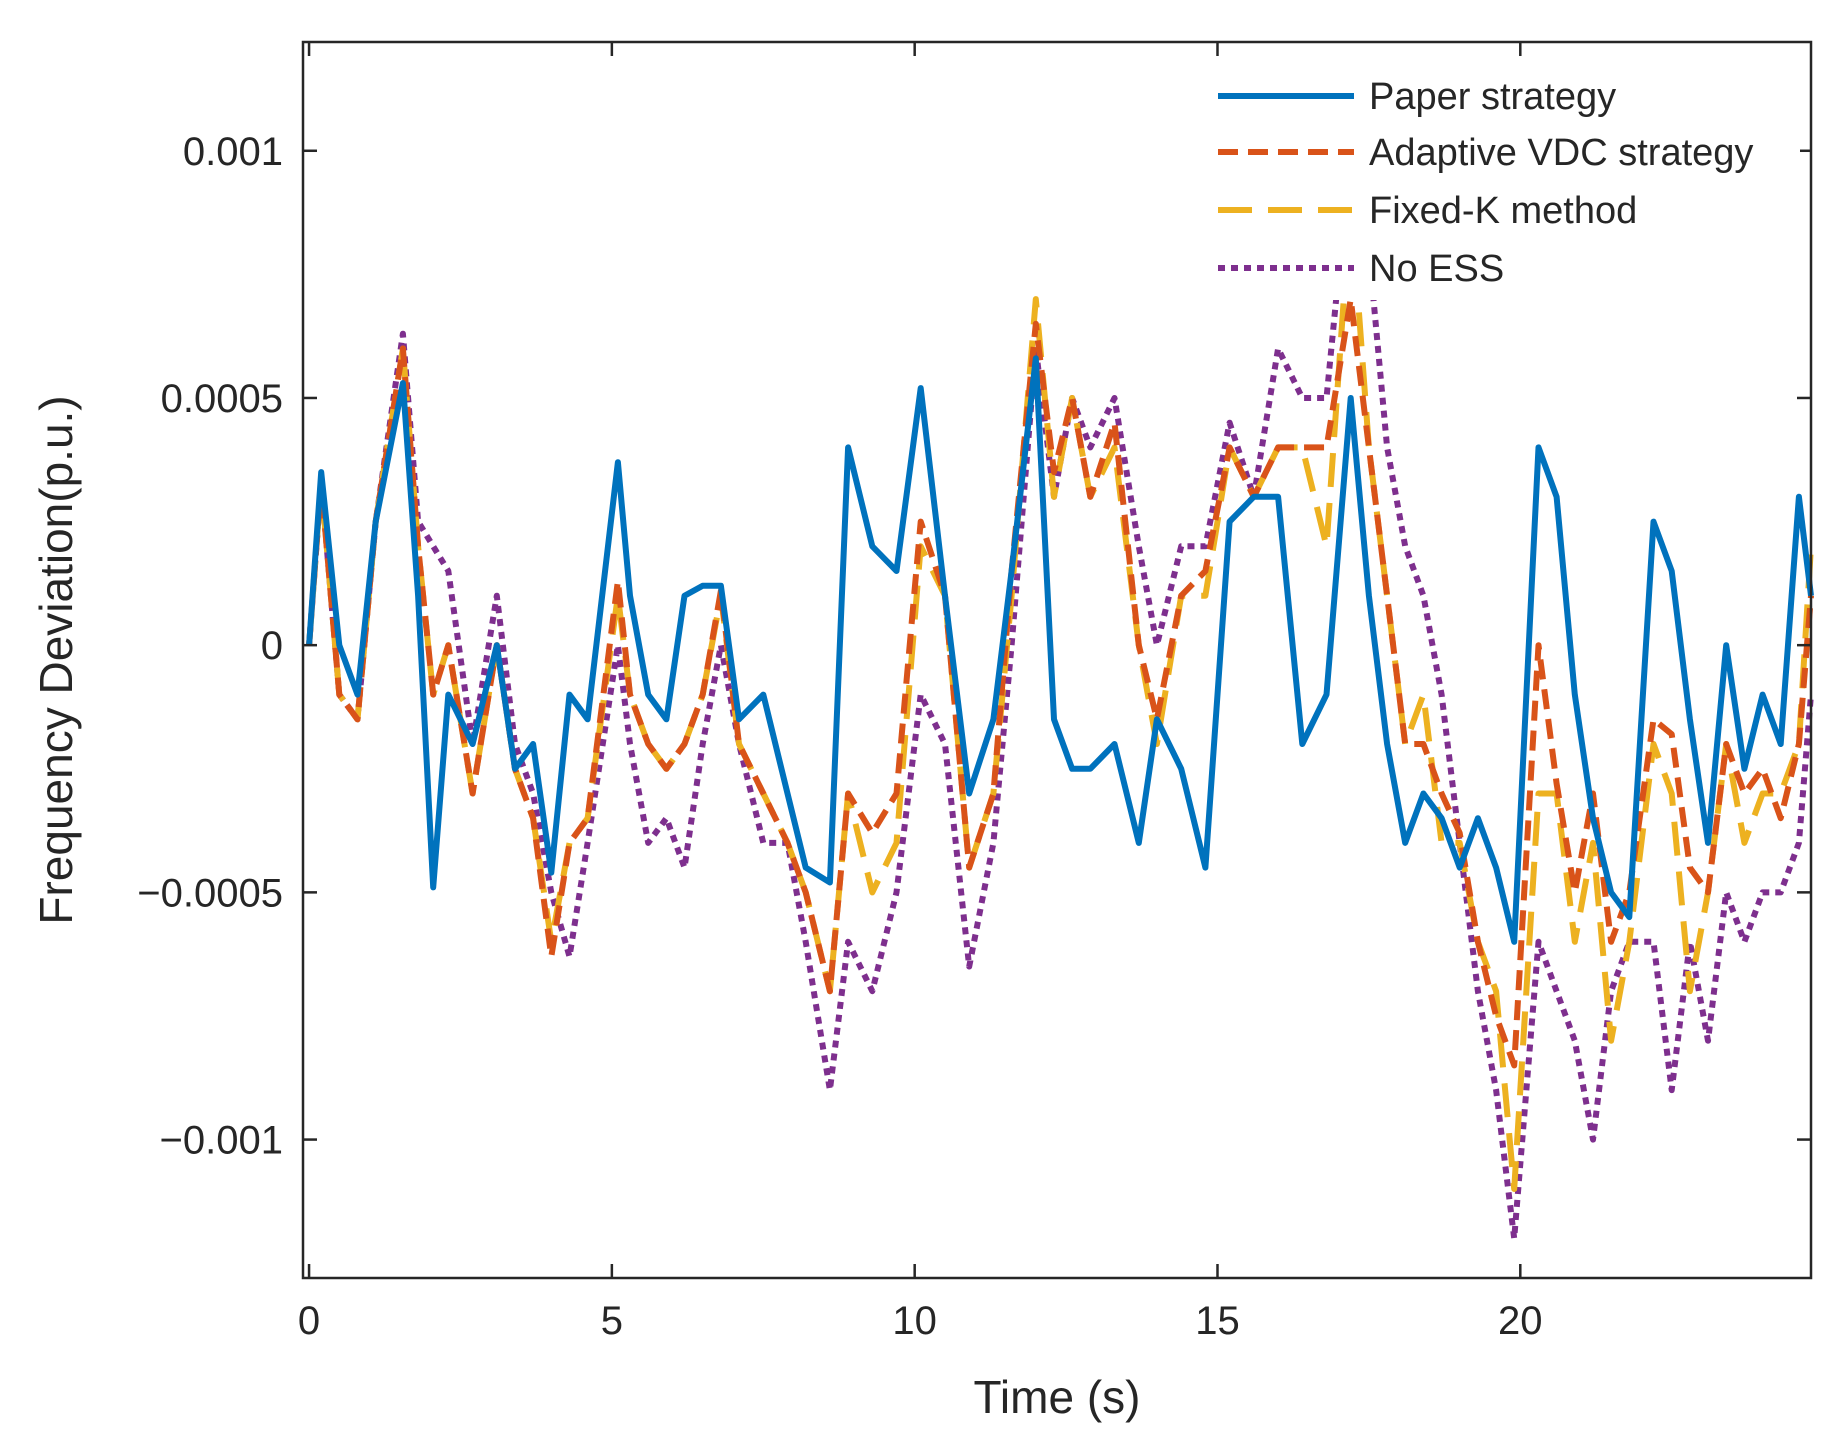 The width and height of the screenshot is (1839, 1451). I want to click on legend-label-no-ess: No ESS, so click(1436, 269).